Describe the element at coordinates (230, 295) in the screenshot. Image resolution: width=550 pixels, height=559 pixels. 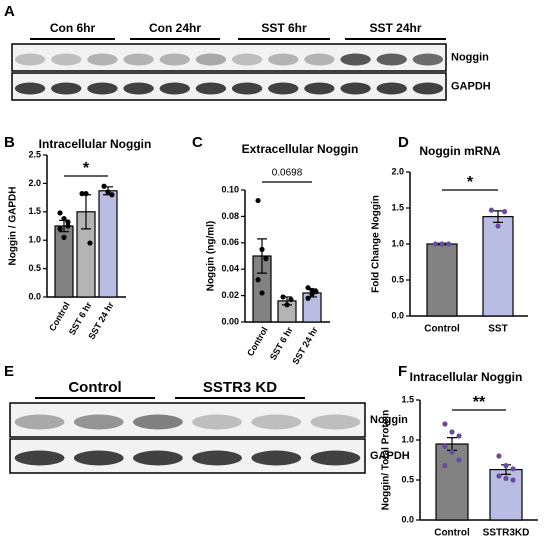
I see `y-tick-label: 0.02` at that location.